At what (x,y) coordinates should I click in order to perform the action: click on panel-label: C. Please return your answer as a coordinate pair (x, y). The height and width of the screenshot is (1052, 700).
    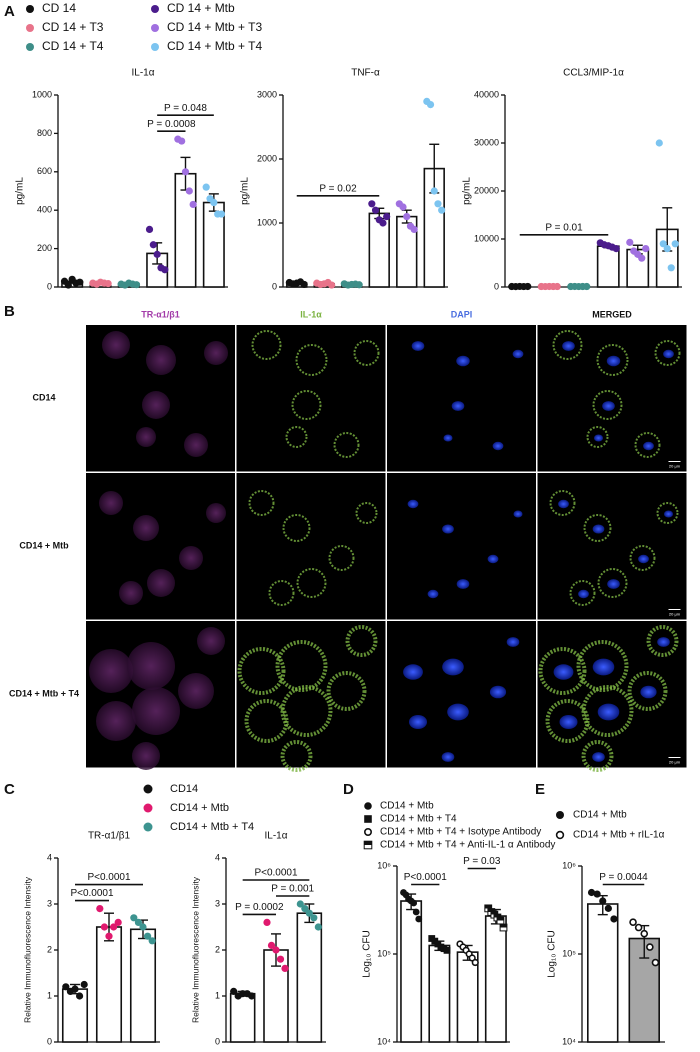
    Looking at the image, I should click on (9, 789).